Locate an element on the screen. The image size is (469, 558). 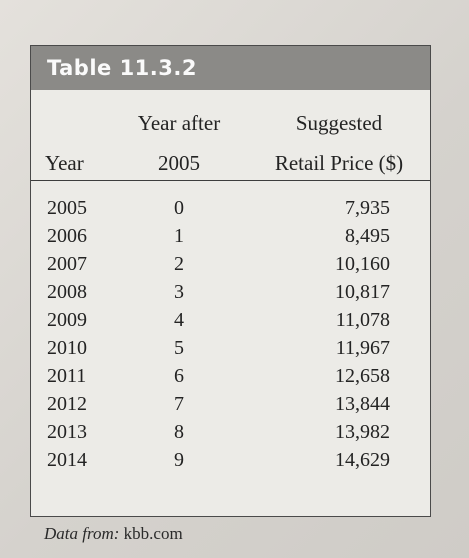
cell-price: 12,658 is located at coordinates (362, 376).